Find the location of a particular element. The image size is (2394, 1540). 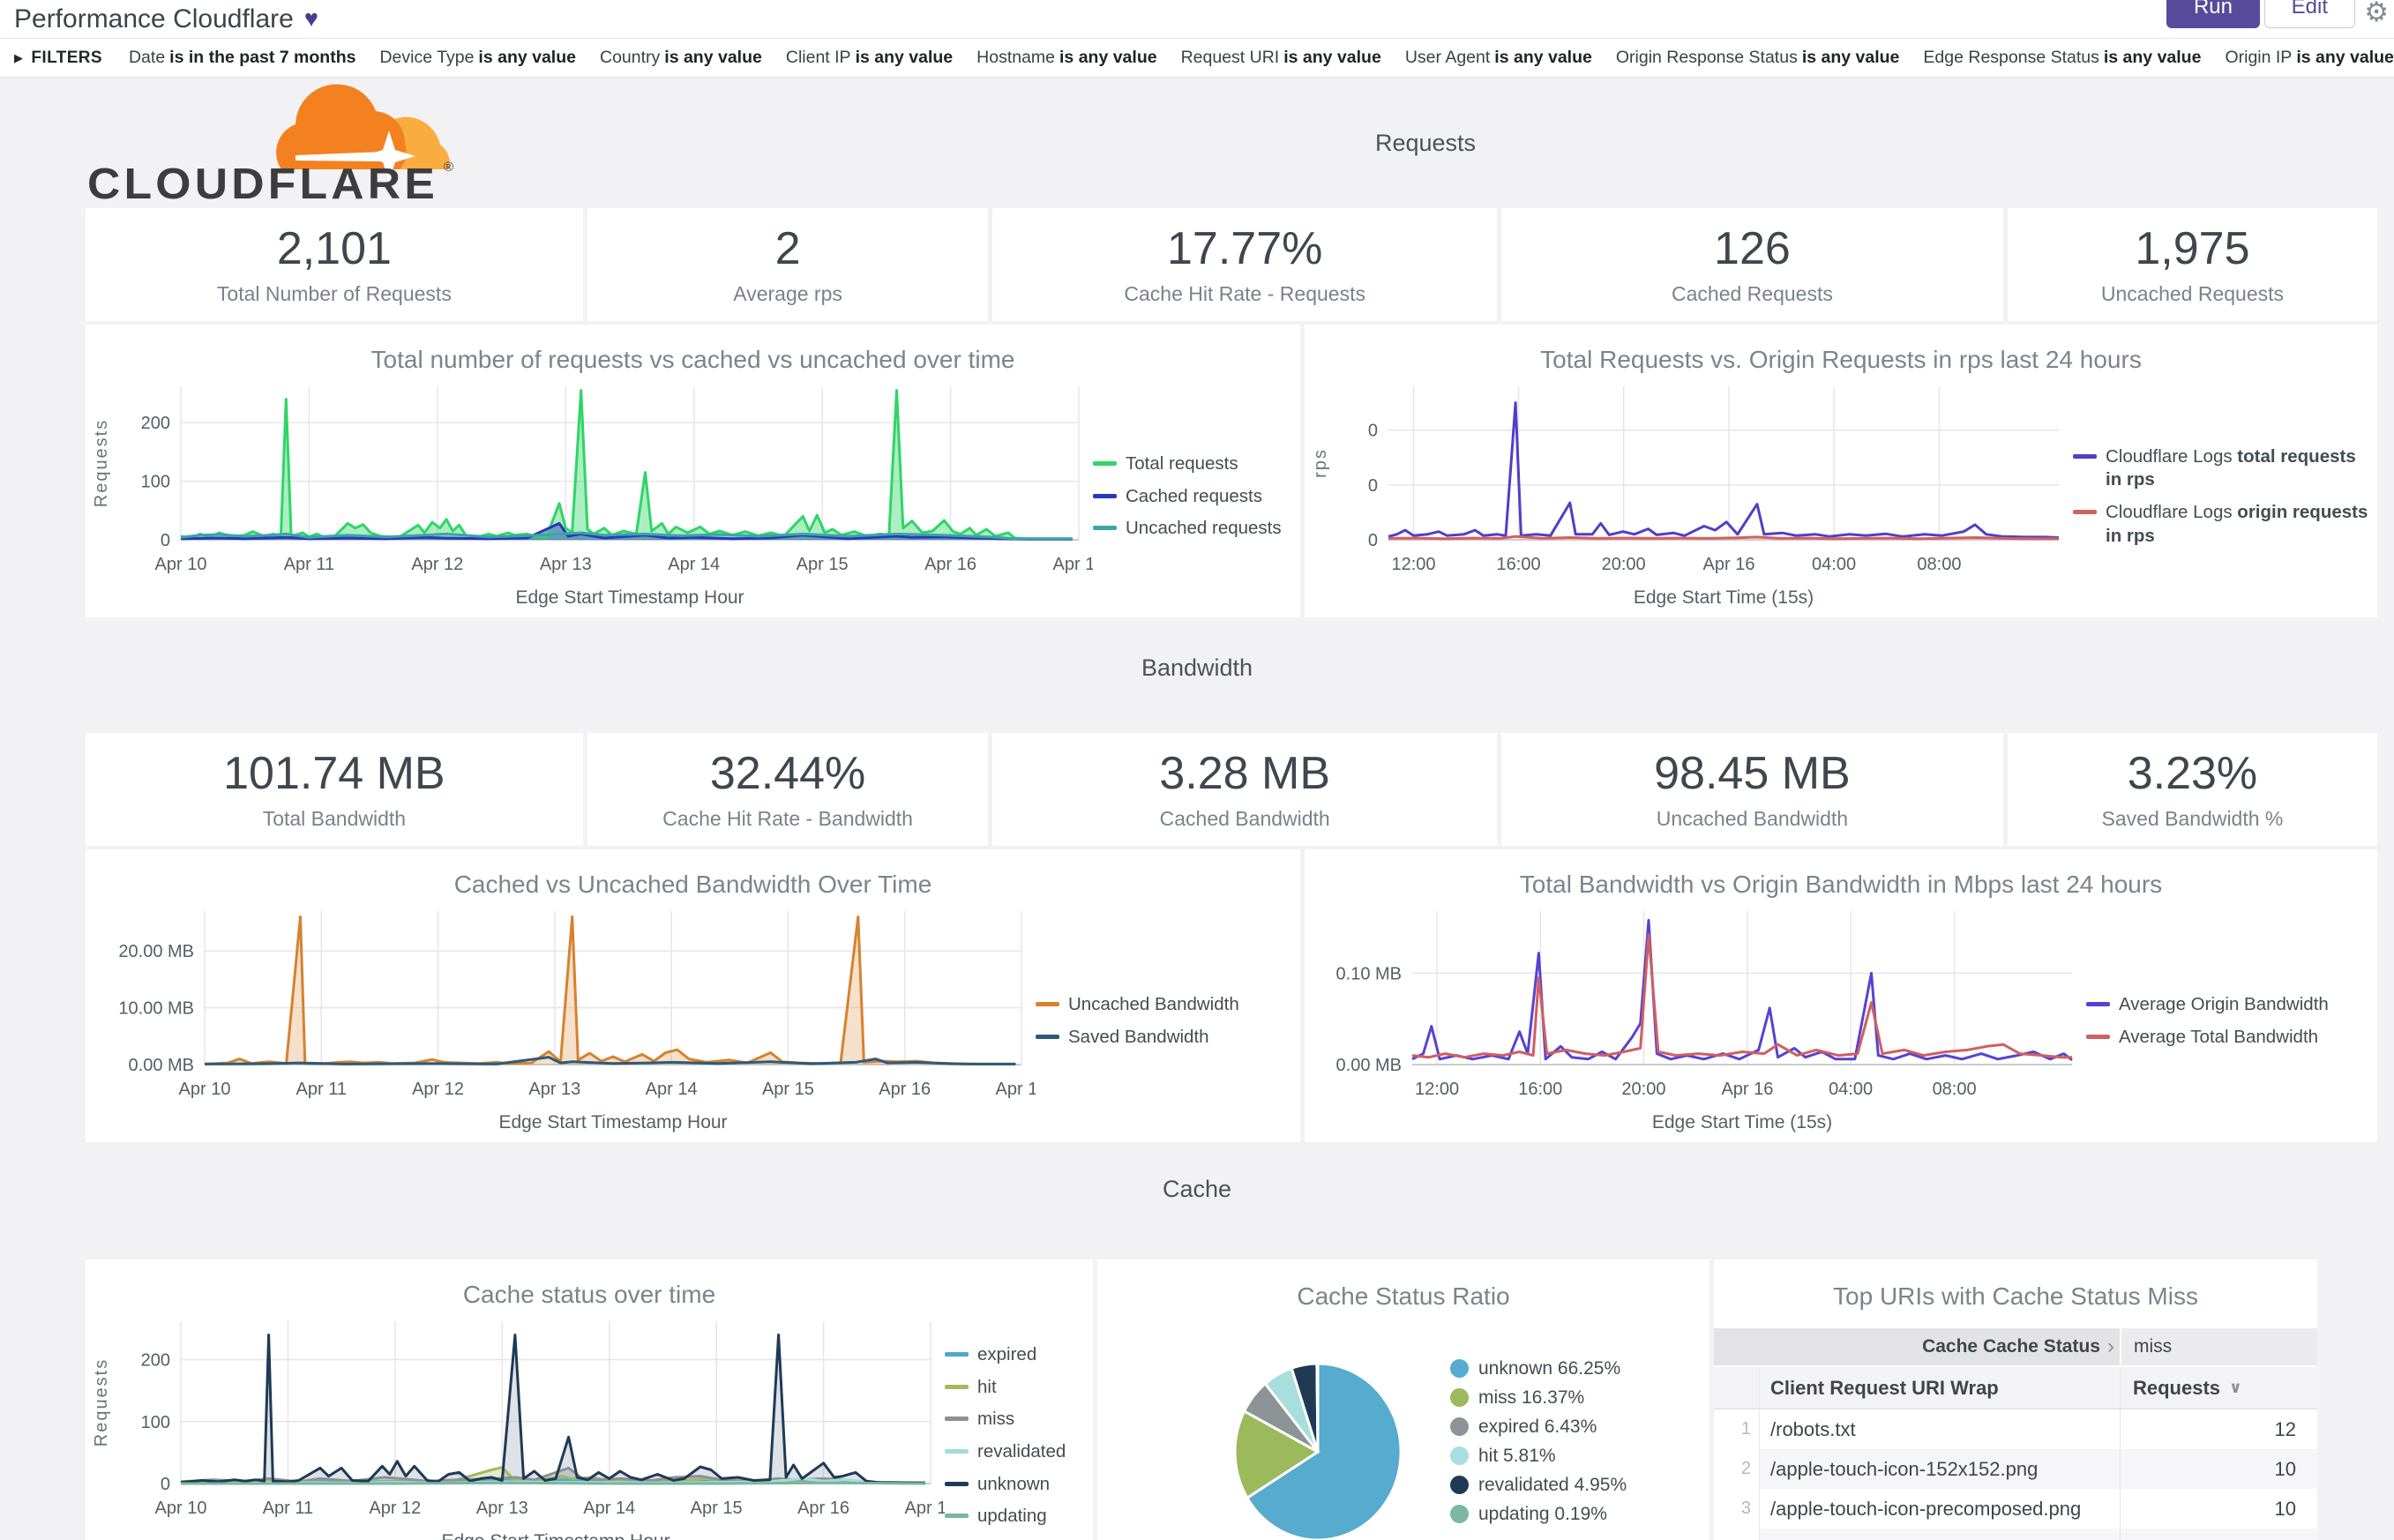

legend-item-expired: expired is located at coordinates (1015, 1355).